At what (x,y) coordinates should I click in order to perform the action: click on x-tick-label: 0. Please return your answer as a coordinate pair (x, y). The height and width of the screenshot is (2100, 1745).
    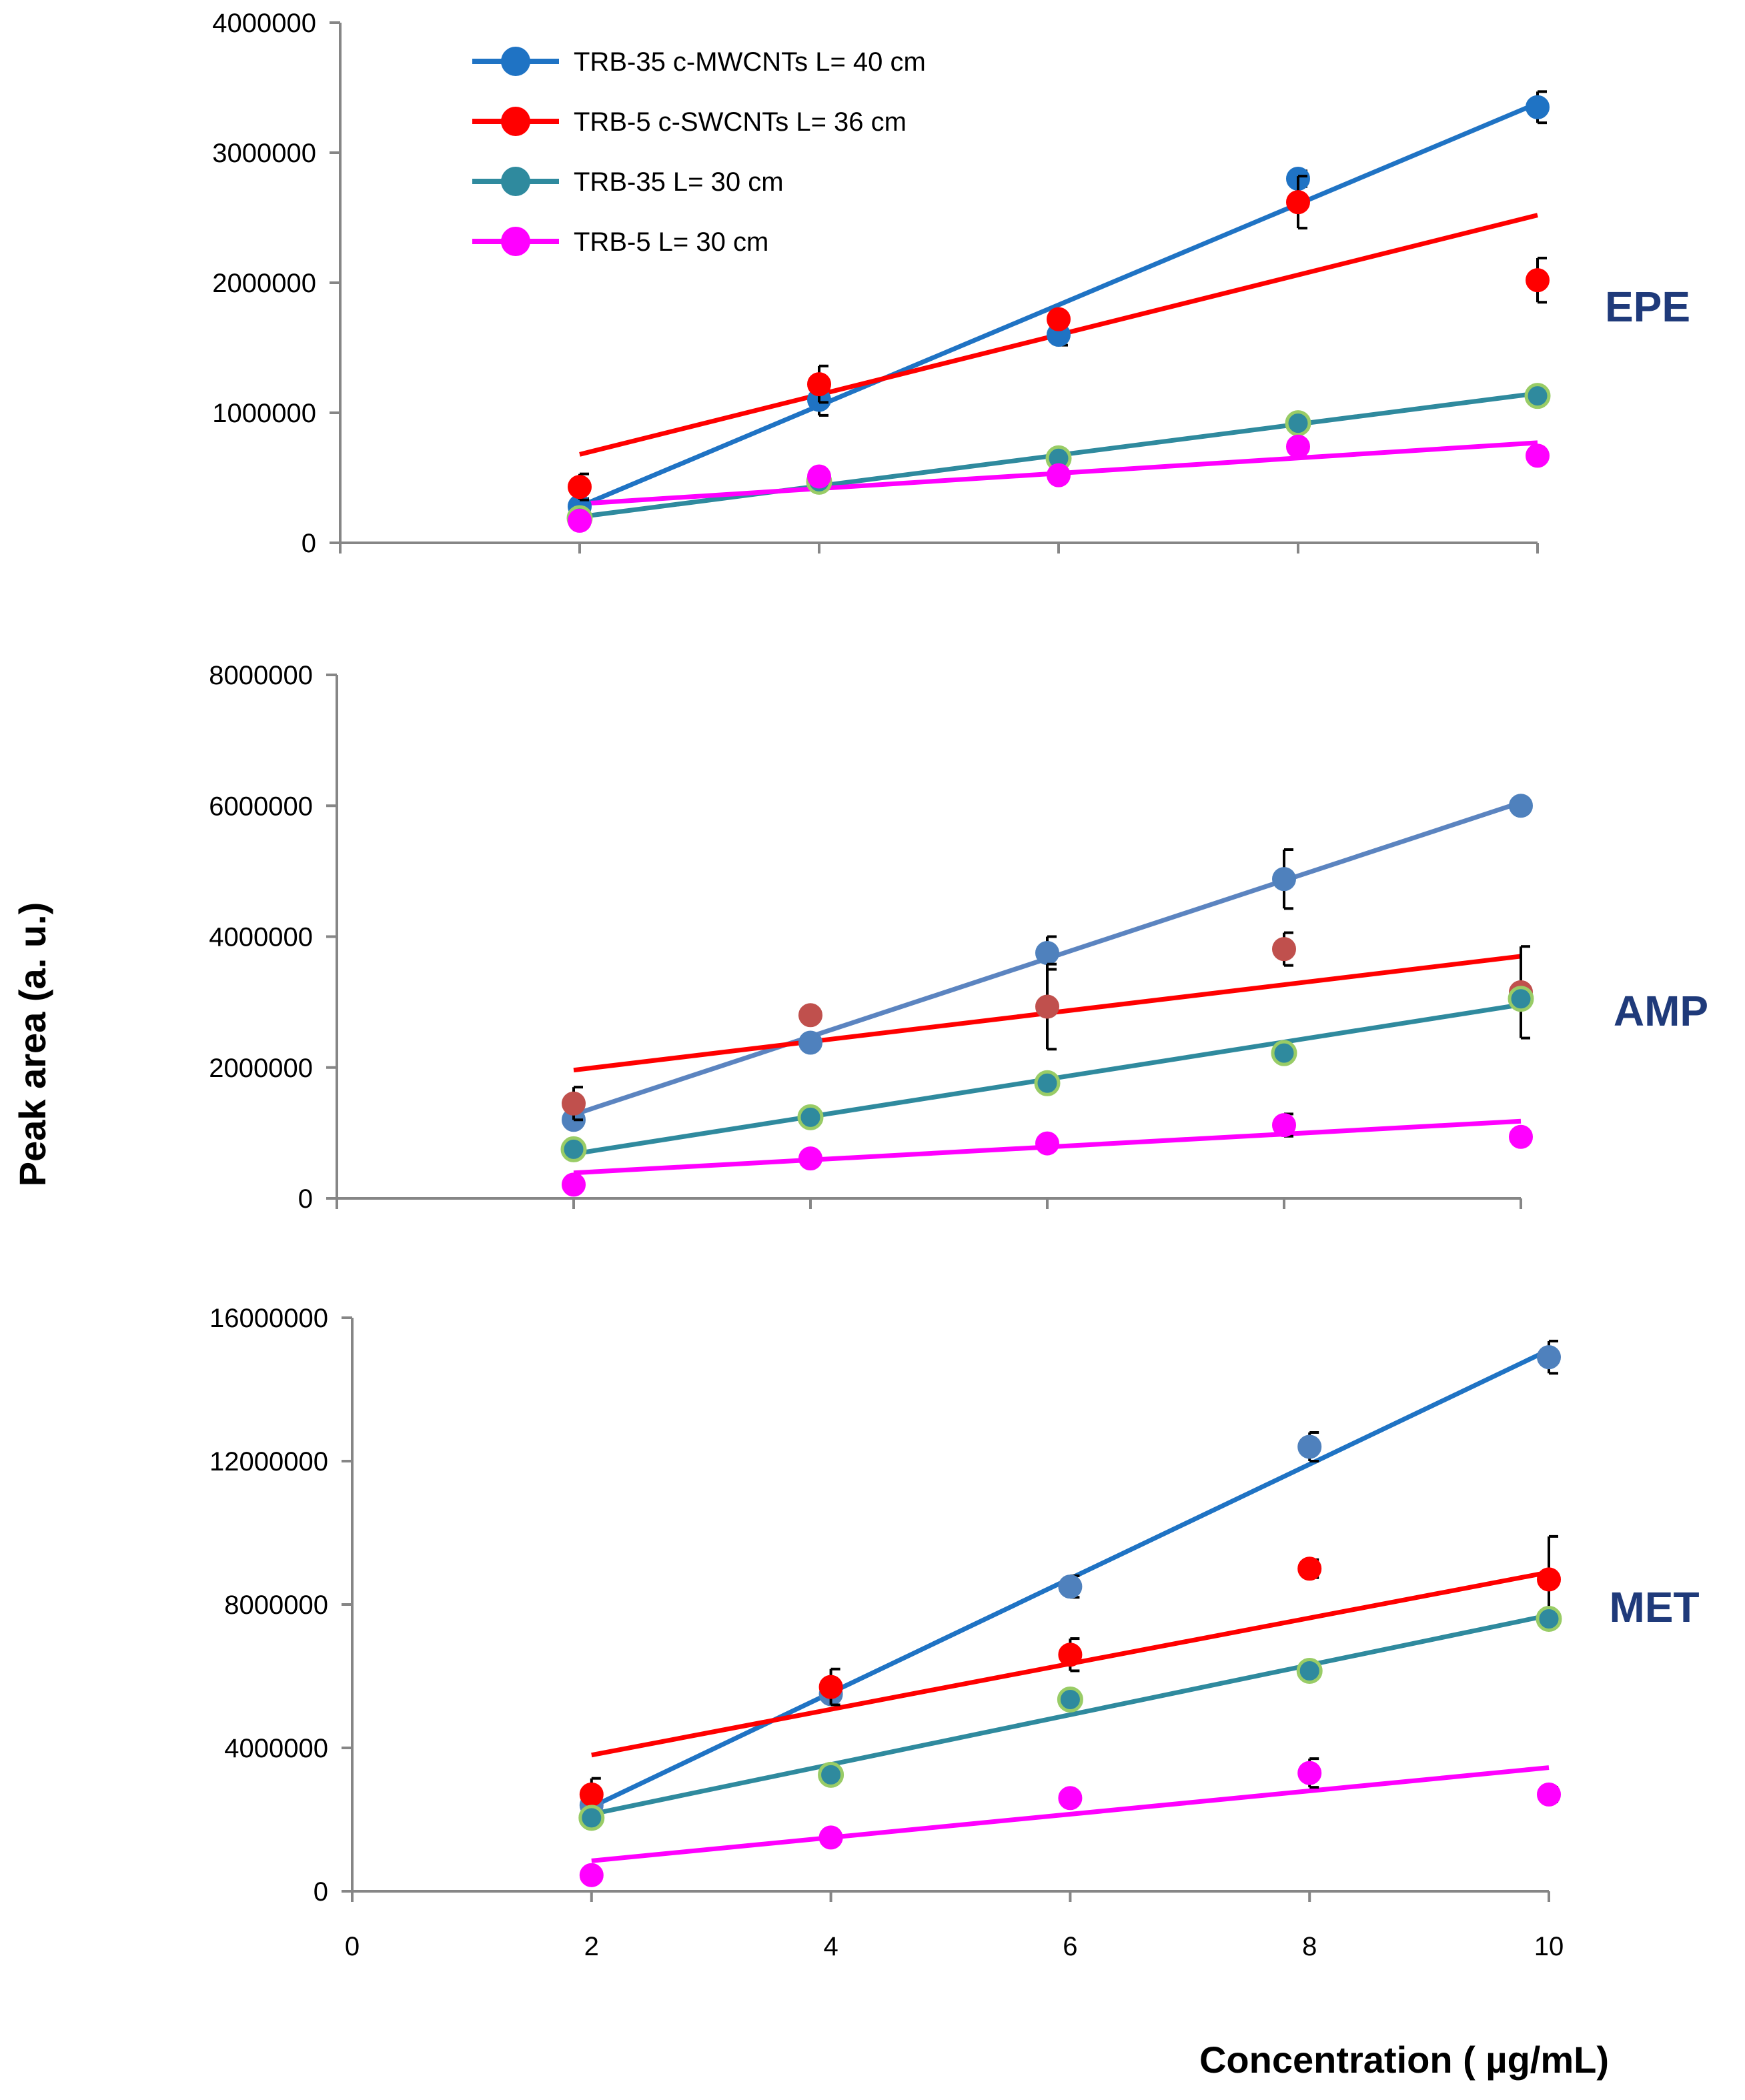
    Looking at the image, I should click on (352, 1946).